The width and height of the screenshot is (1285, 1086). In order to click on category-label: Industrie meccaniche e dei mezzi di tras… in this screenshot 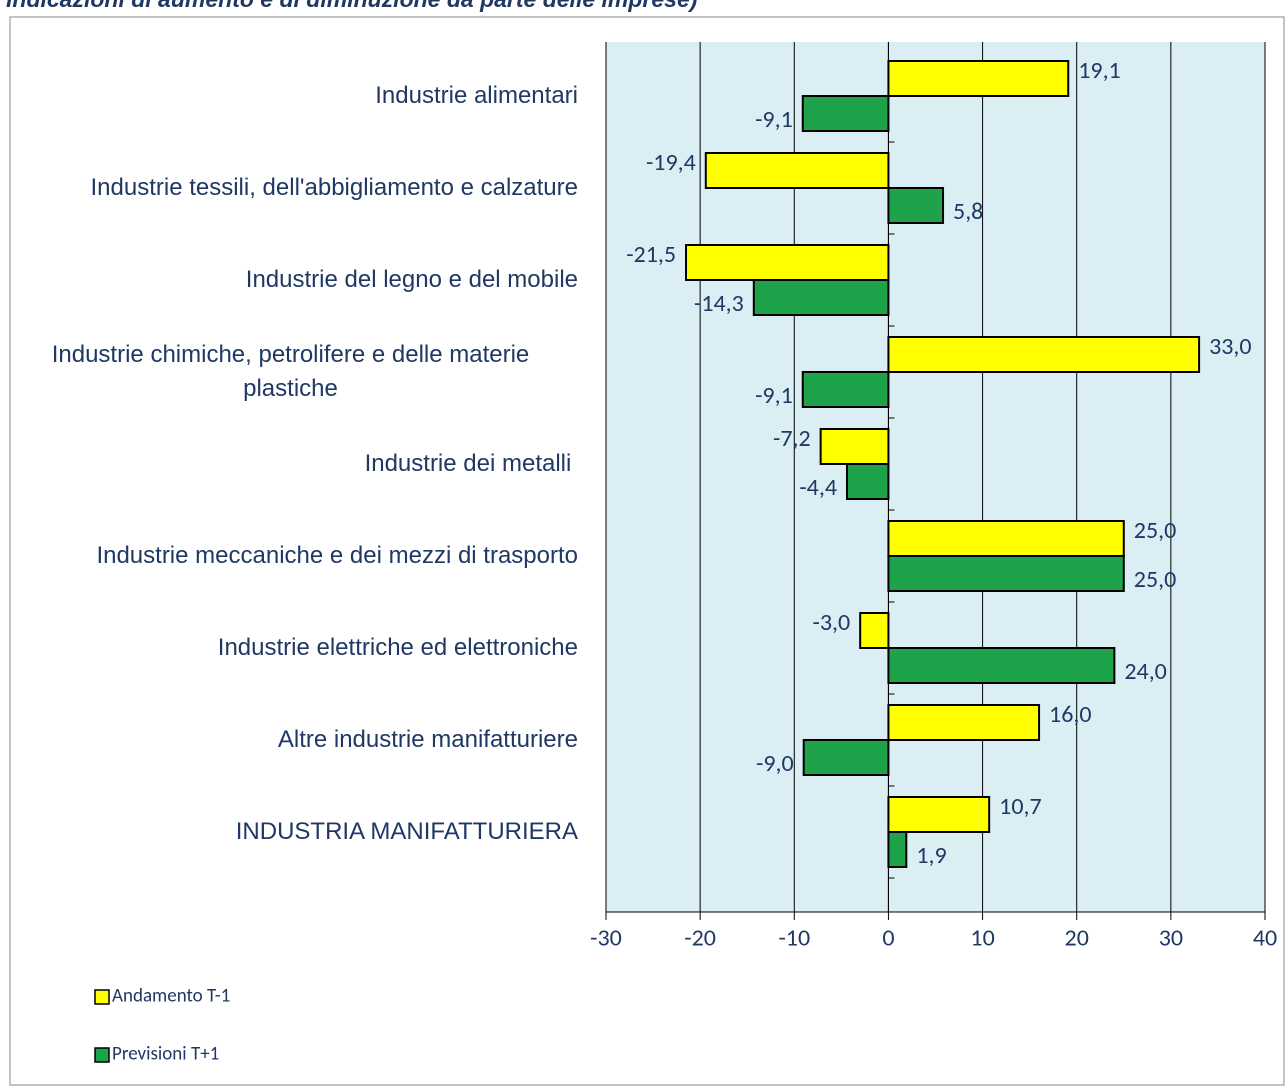, I will do `click(290, 556)`.